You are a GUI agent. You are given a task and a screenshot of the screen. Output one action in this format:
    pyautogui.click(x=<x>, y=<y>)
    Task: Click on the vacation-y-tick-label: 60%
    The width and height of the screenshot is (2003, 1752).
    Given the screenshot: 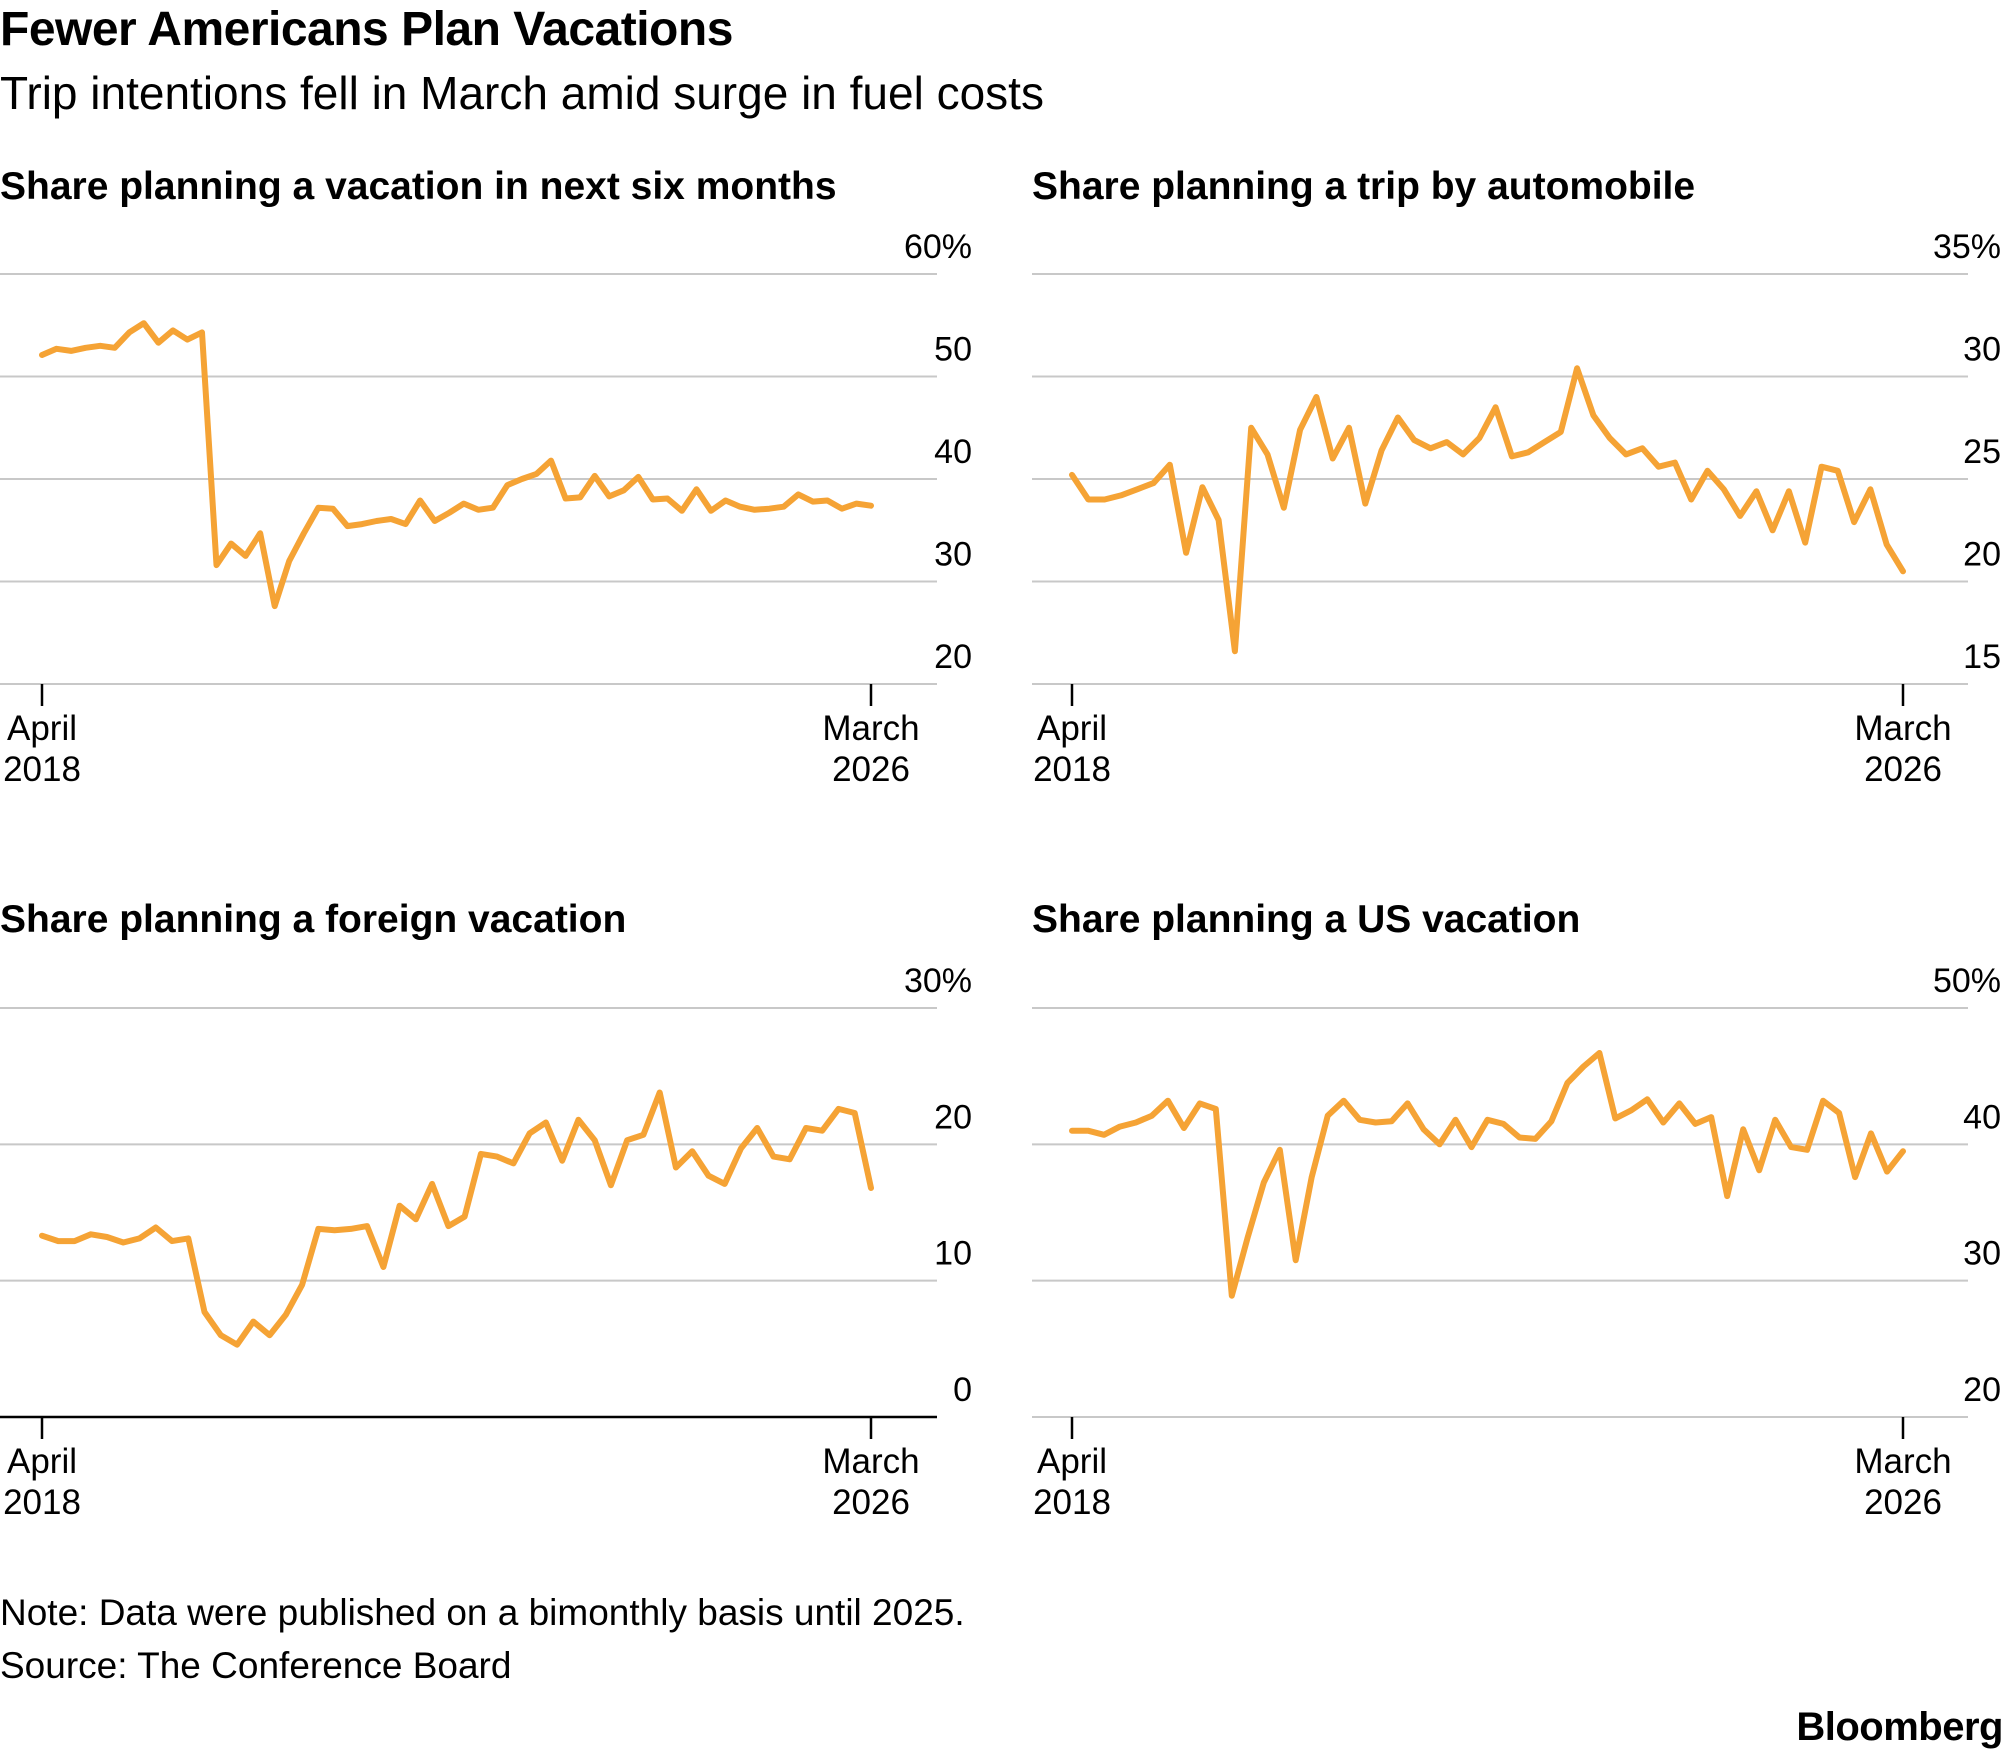 What is the action you would take?
    pyautogui.click(x=938, y=247)
    